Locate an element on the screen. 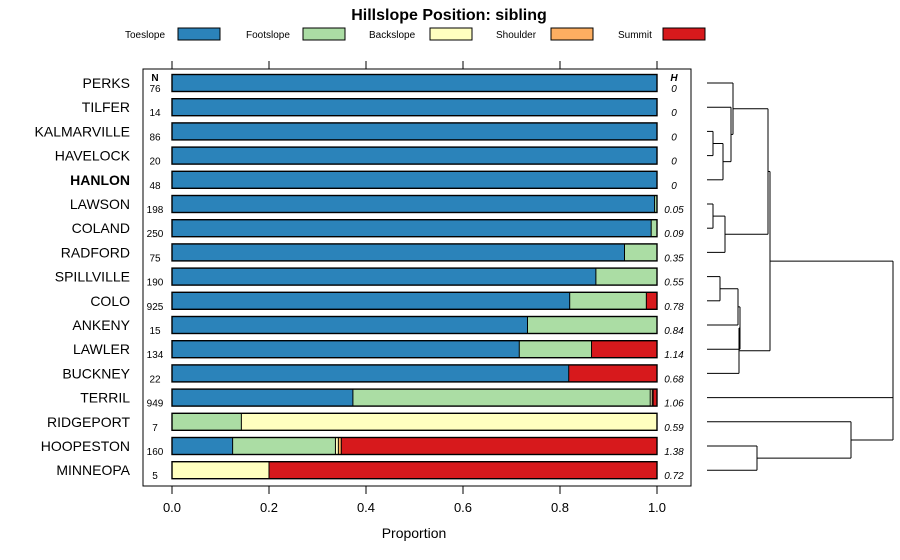  n-value: 134 is located at coordinates (155, 355).